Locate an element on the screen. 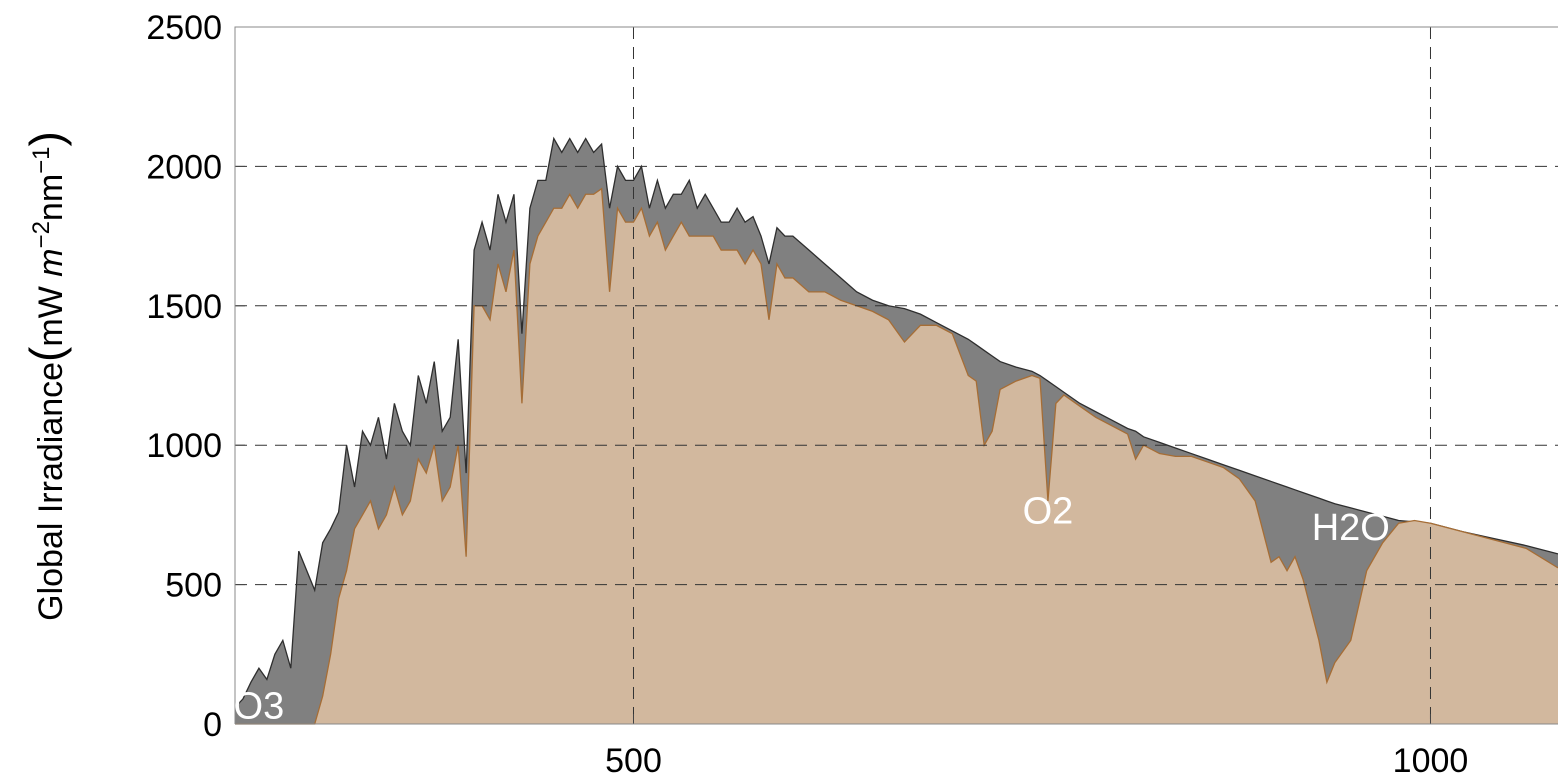 The width and height of the screenshot is (1558, 781). y-unit-part: ) is located at coordinates (46, 138).